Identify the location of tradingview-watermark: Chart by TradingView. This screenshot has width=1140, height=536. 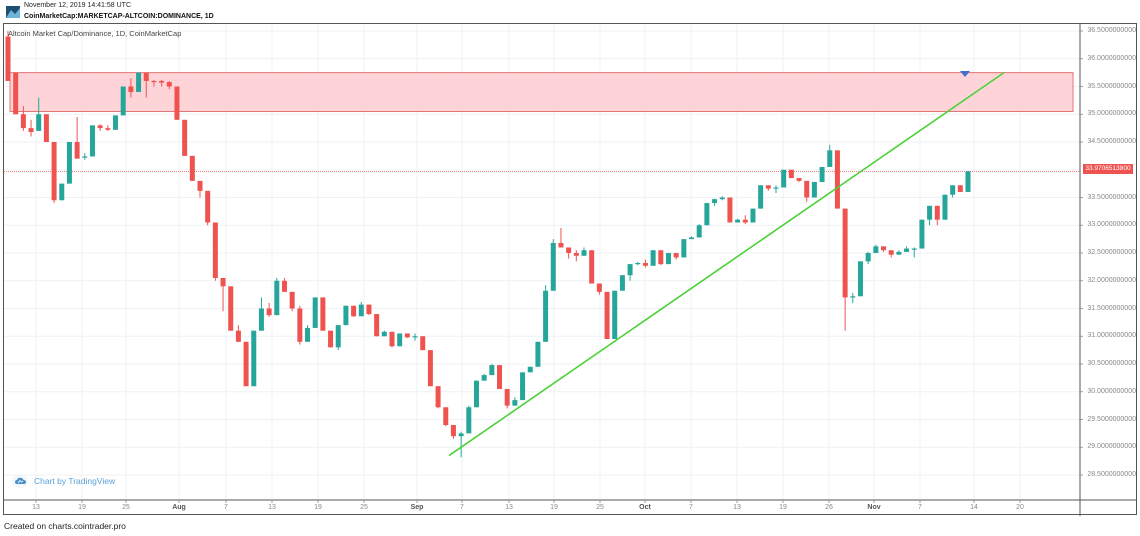
(63, 481).